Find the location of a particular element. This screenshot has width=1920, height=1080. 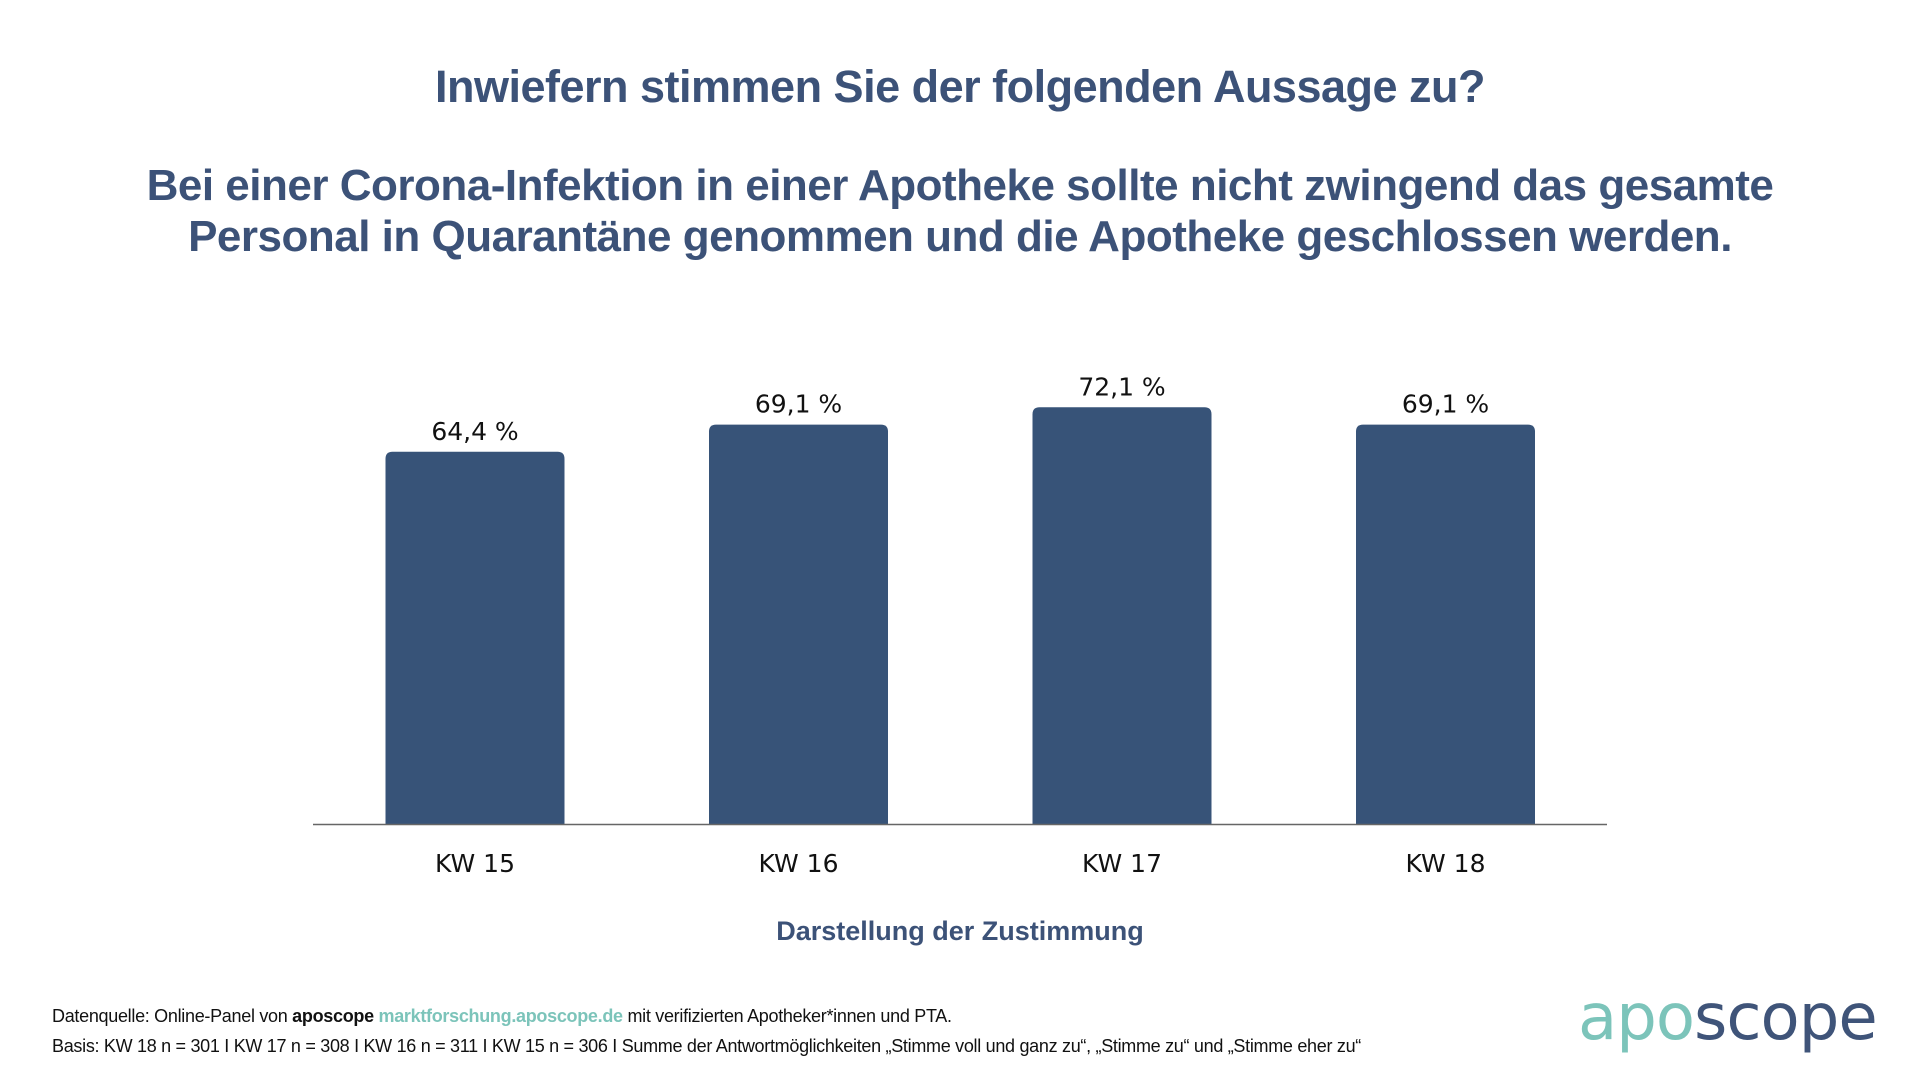

category-label: KW 15 is located at coordinates (475, 863).